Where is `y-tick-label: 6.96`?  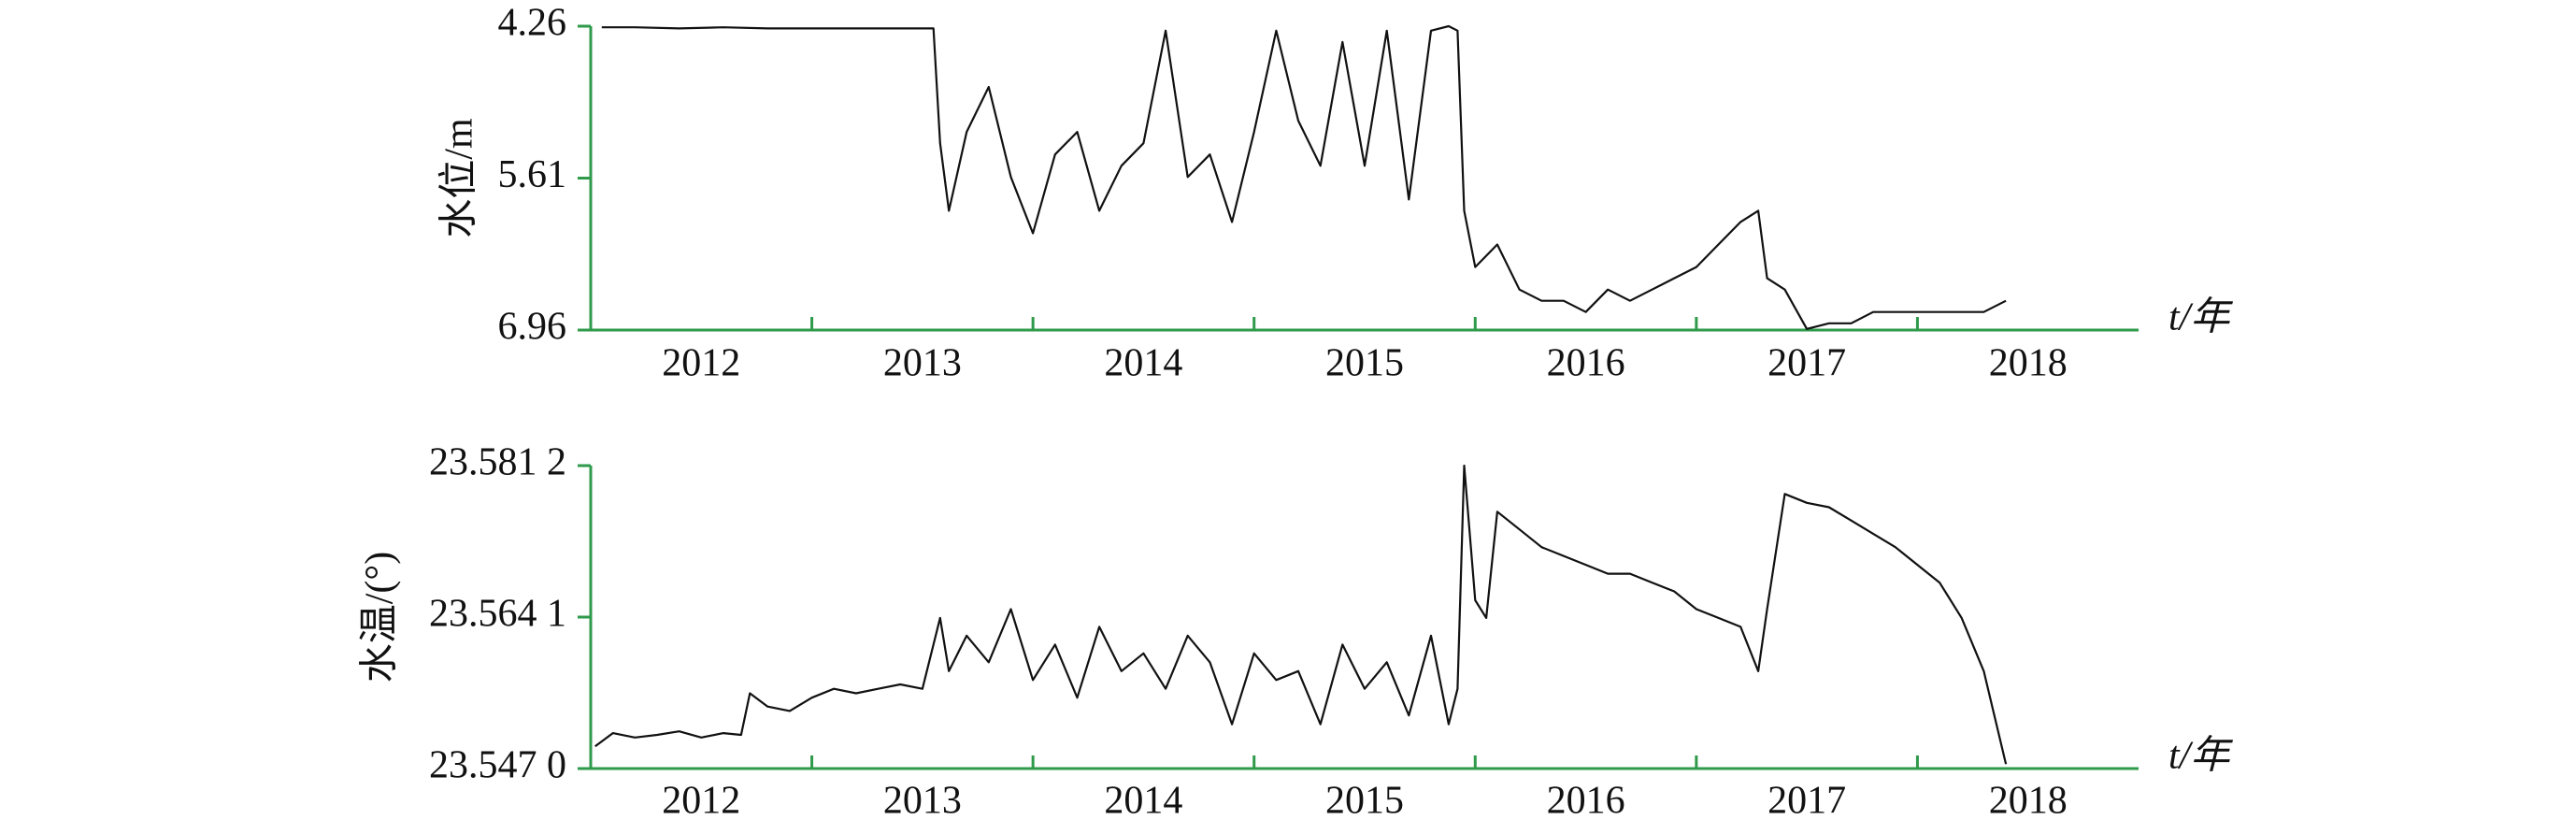 y-tick-label: 6.96 is located at coordinates (532, 327).